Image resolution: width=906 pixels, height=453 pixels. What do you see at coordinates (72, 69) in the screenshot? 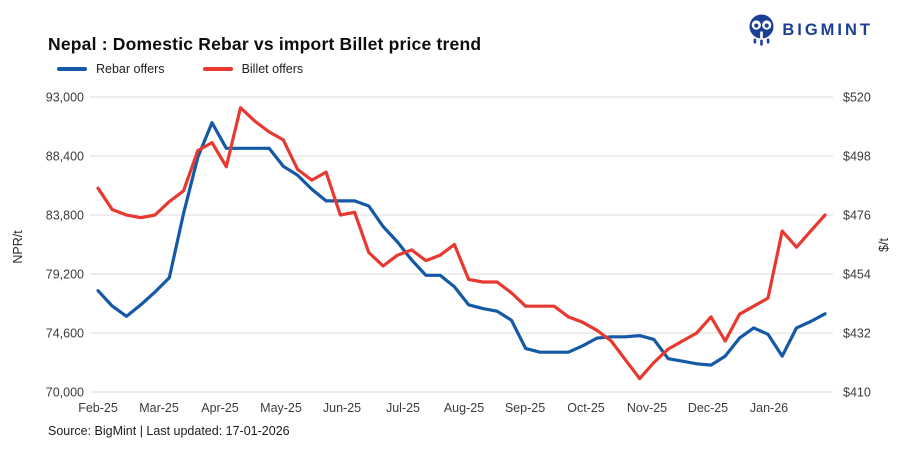
I see `rebar-line-swatch` at bounding box center [72, 69].